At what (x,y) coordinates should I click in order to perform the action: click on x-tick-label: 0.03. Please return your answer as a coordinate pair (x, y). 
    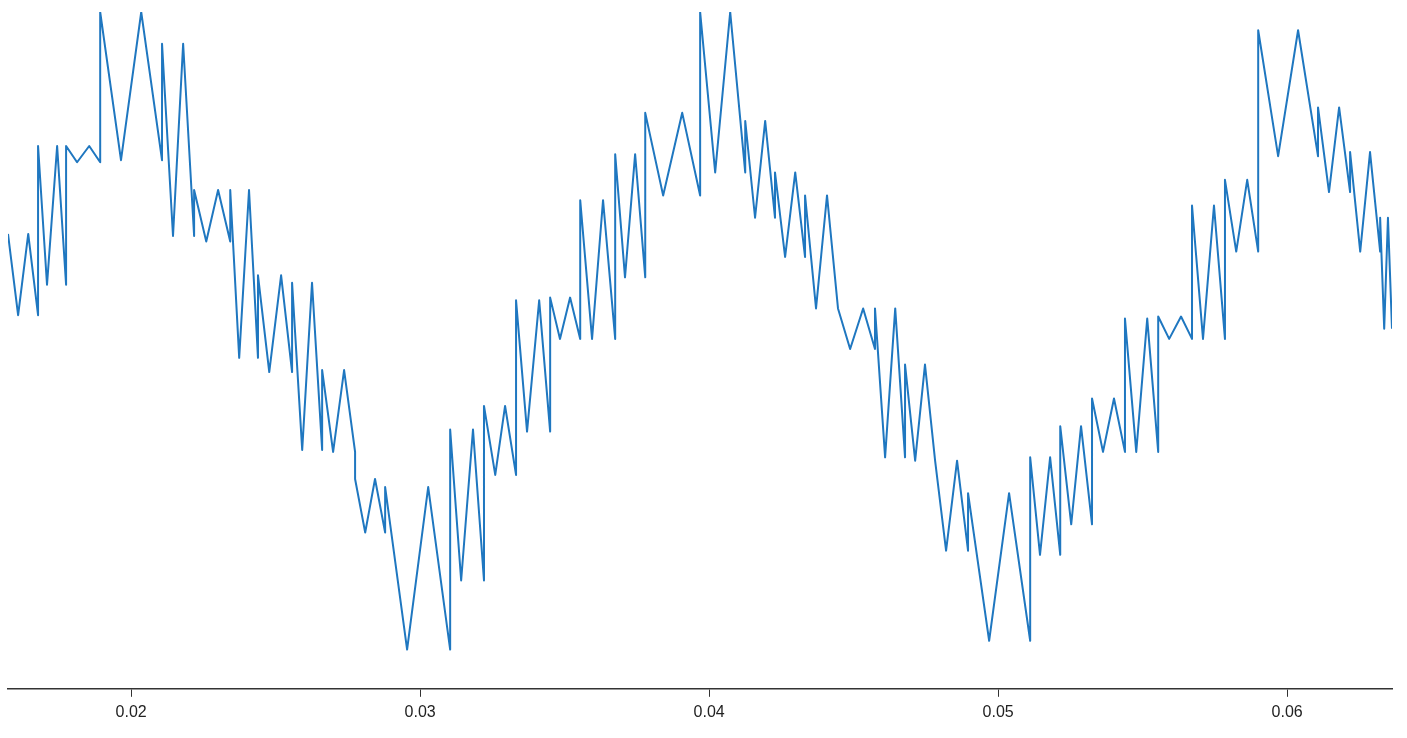
    Looking at the image, I should click on (420, 711).